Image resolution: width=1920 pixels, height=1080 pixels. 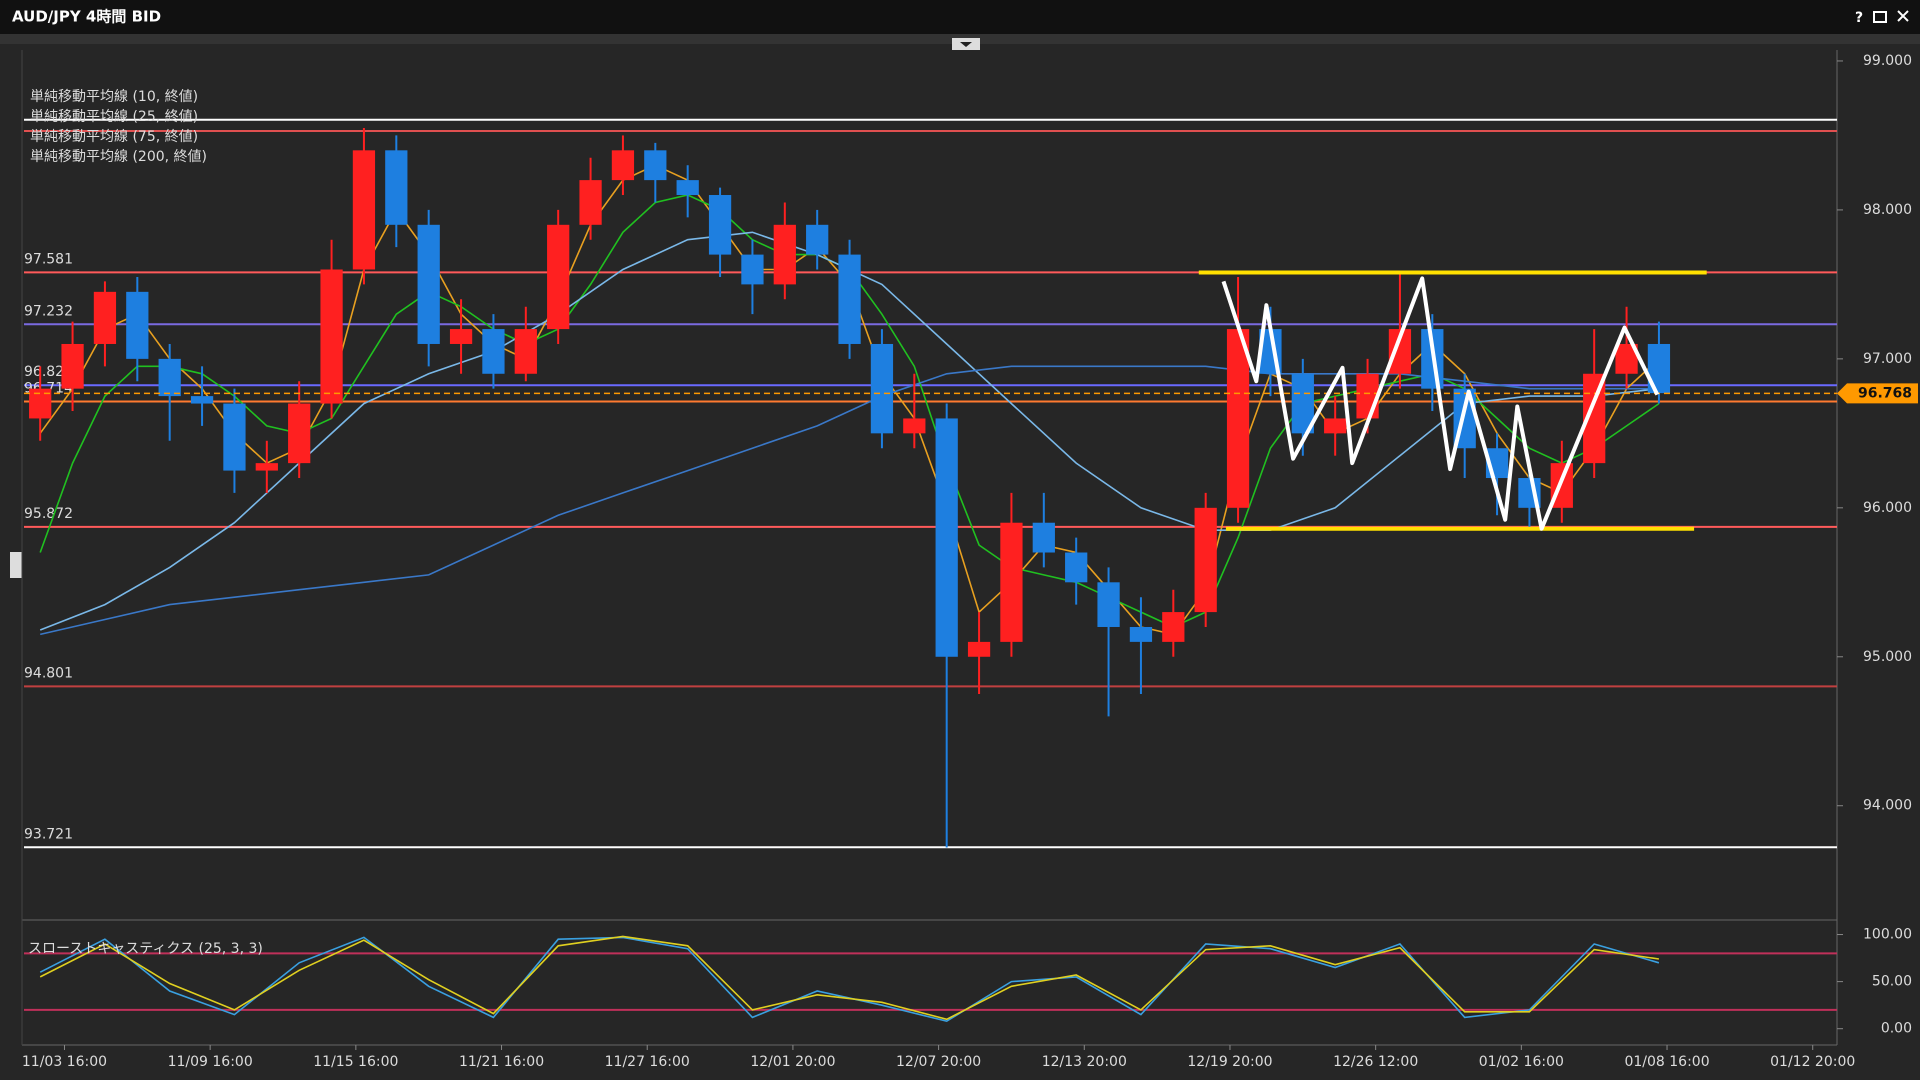 What do you see at coordinates (1859, 18) in the screenshot?
I see `help-button: ?` at bounding box center [1859, 18].